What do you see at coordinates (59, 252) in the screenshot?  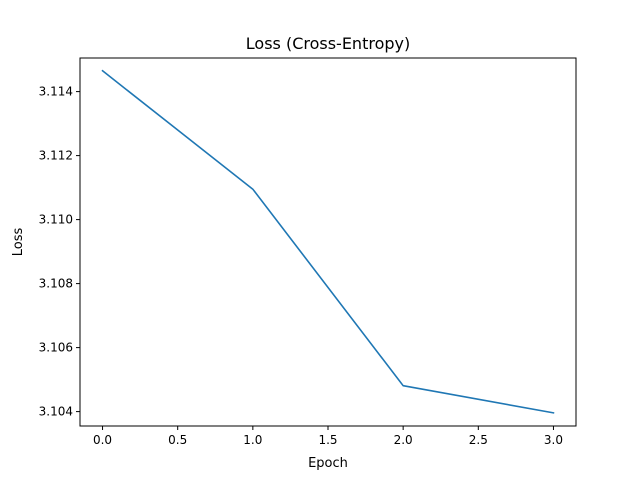 I see `y-axis-ticks: 3.104 3.106 3.108 3.110 3.112 3.114` at bounding box center [59, 252].